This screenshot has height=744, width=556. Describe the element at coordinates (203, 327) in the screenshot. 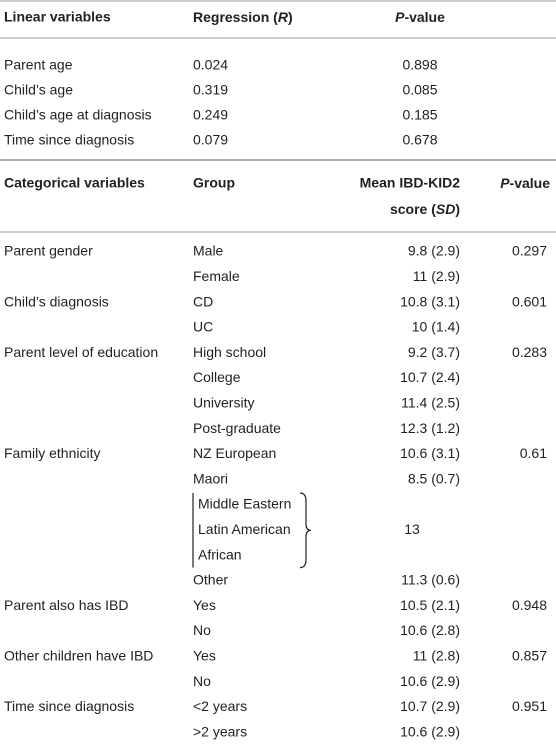

I see `group-cell: UC` at that location.